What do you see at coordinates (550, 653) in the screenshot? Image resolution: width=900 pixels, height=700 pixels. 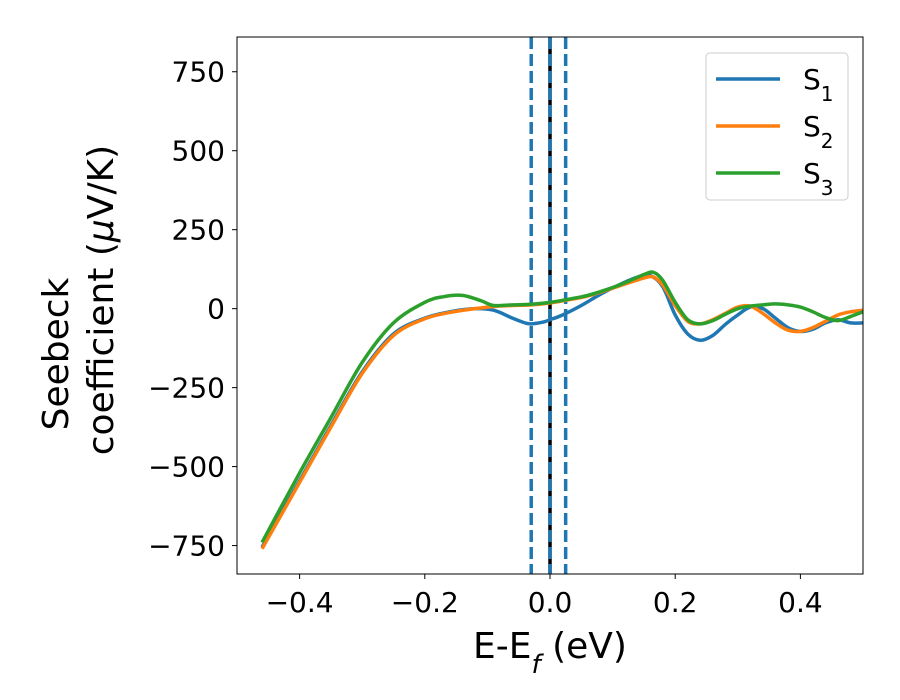 I see `x-axis-label: E-Ef (eV)` at bounding box center [550, 653].